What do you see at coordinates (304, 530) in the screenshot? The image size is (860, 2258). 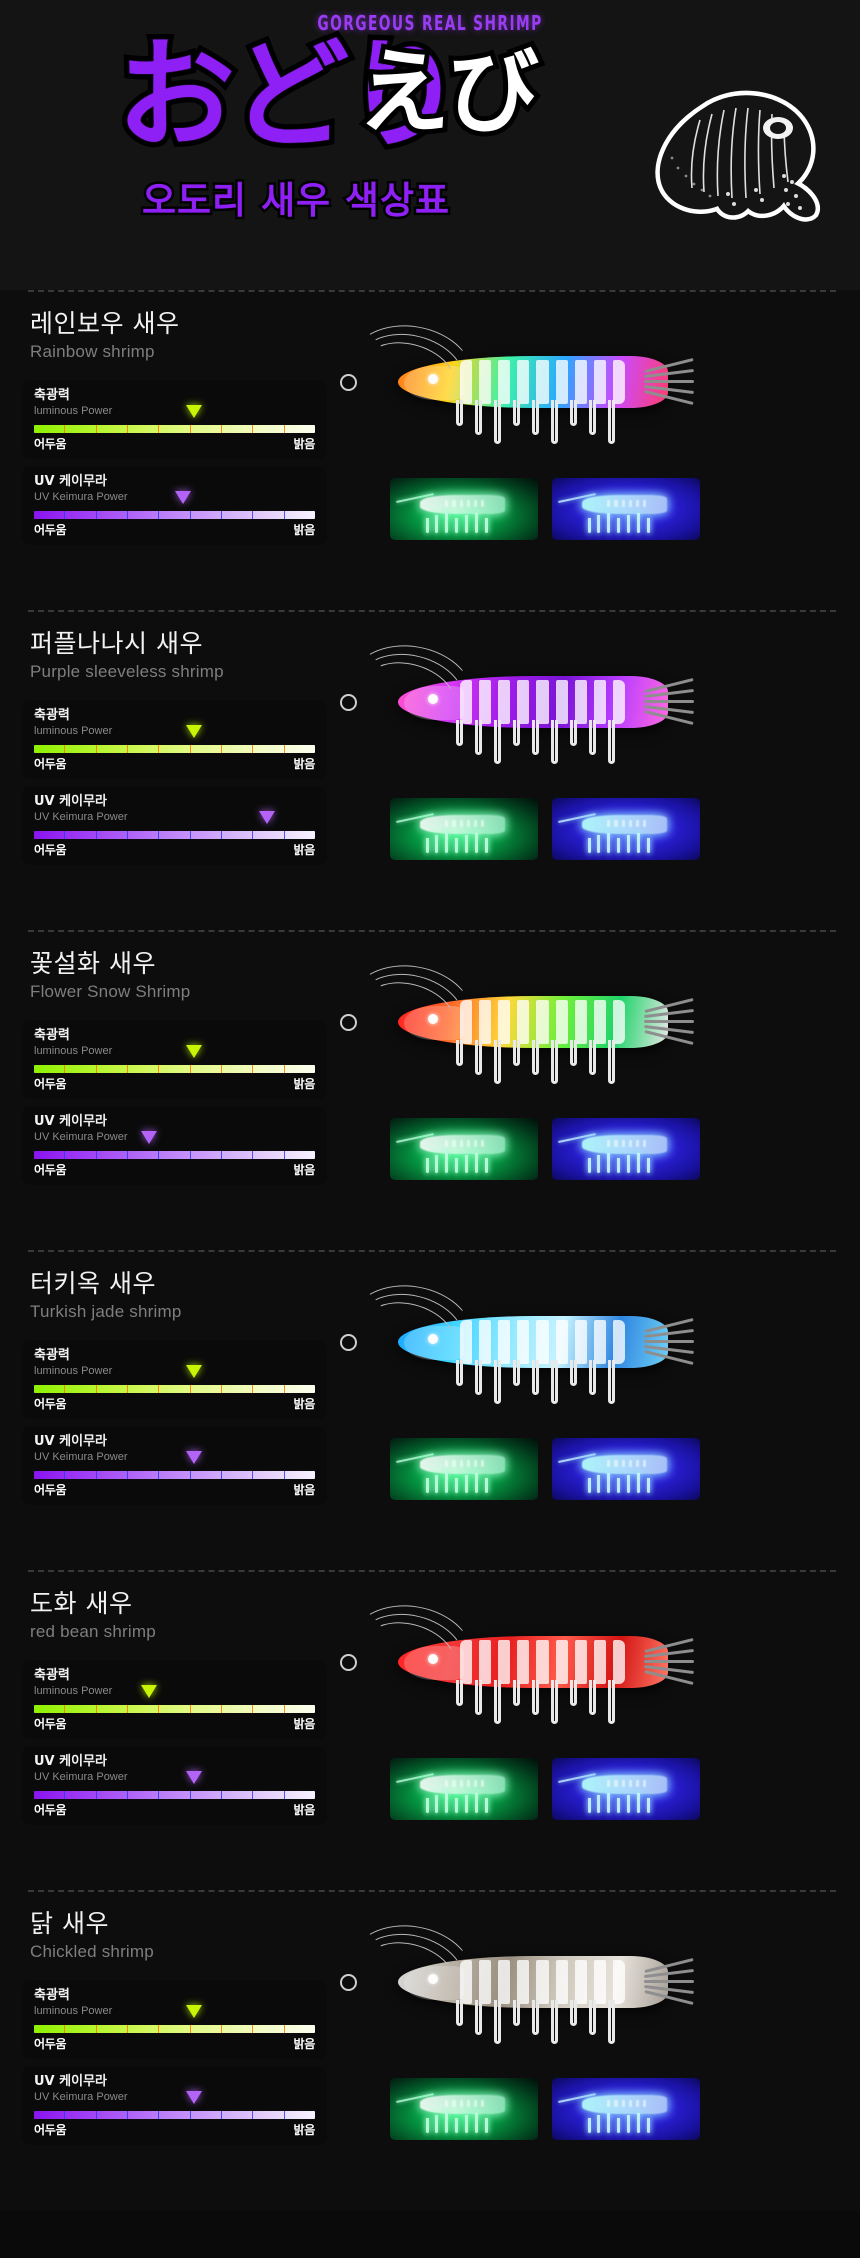 I see `uv-scale-high: 밝음` at bounding box center [304, 530].